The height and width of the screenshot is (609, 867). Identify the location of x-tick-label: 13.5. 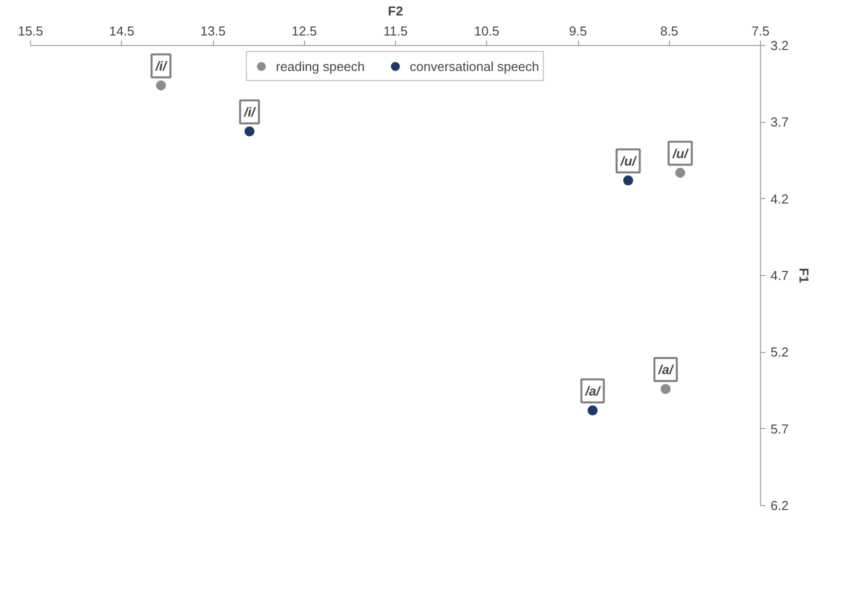
(213, 31).